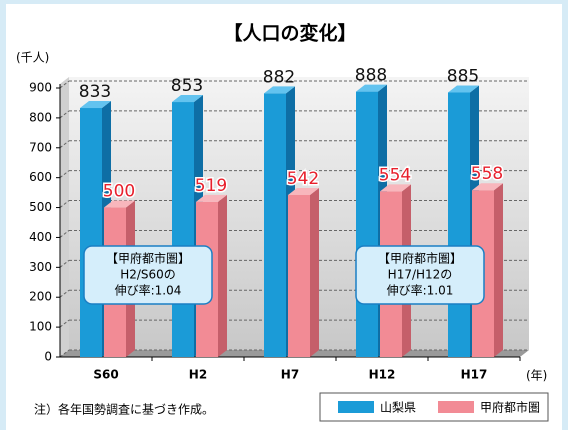  I want to click on data-label: 519, so click(211, 186).